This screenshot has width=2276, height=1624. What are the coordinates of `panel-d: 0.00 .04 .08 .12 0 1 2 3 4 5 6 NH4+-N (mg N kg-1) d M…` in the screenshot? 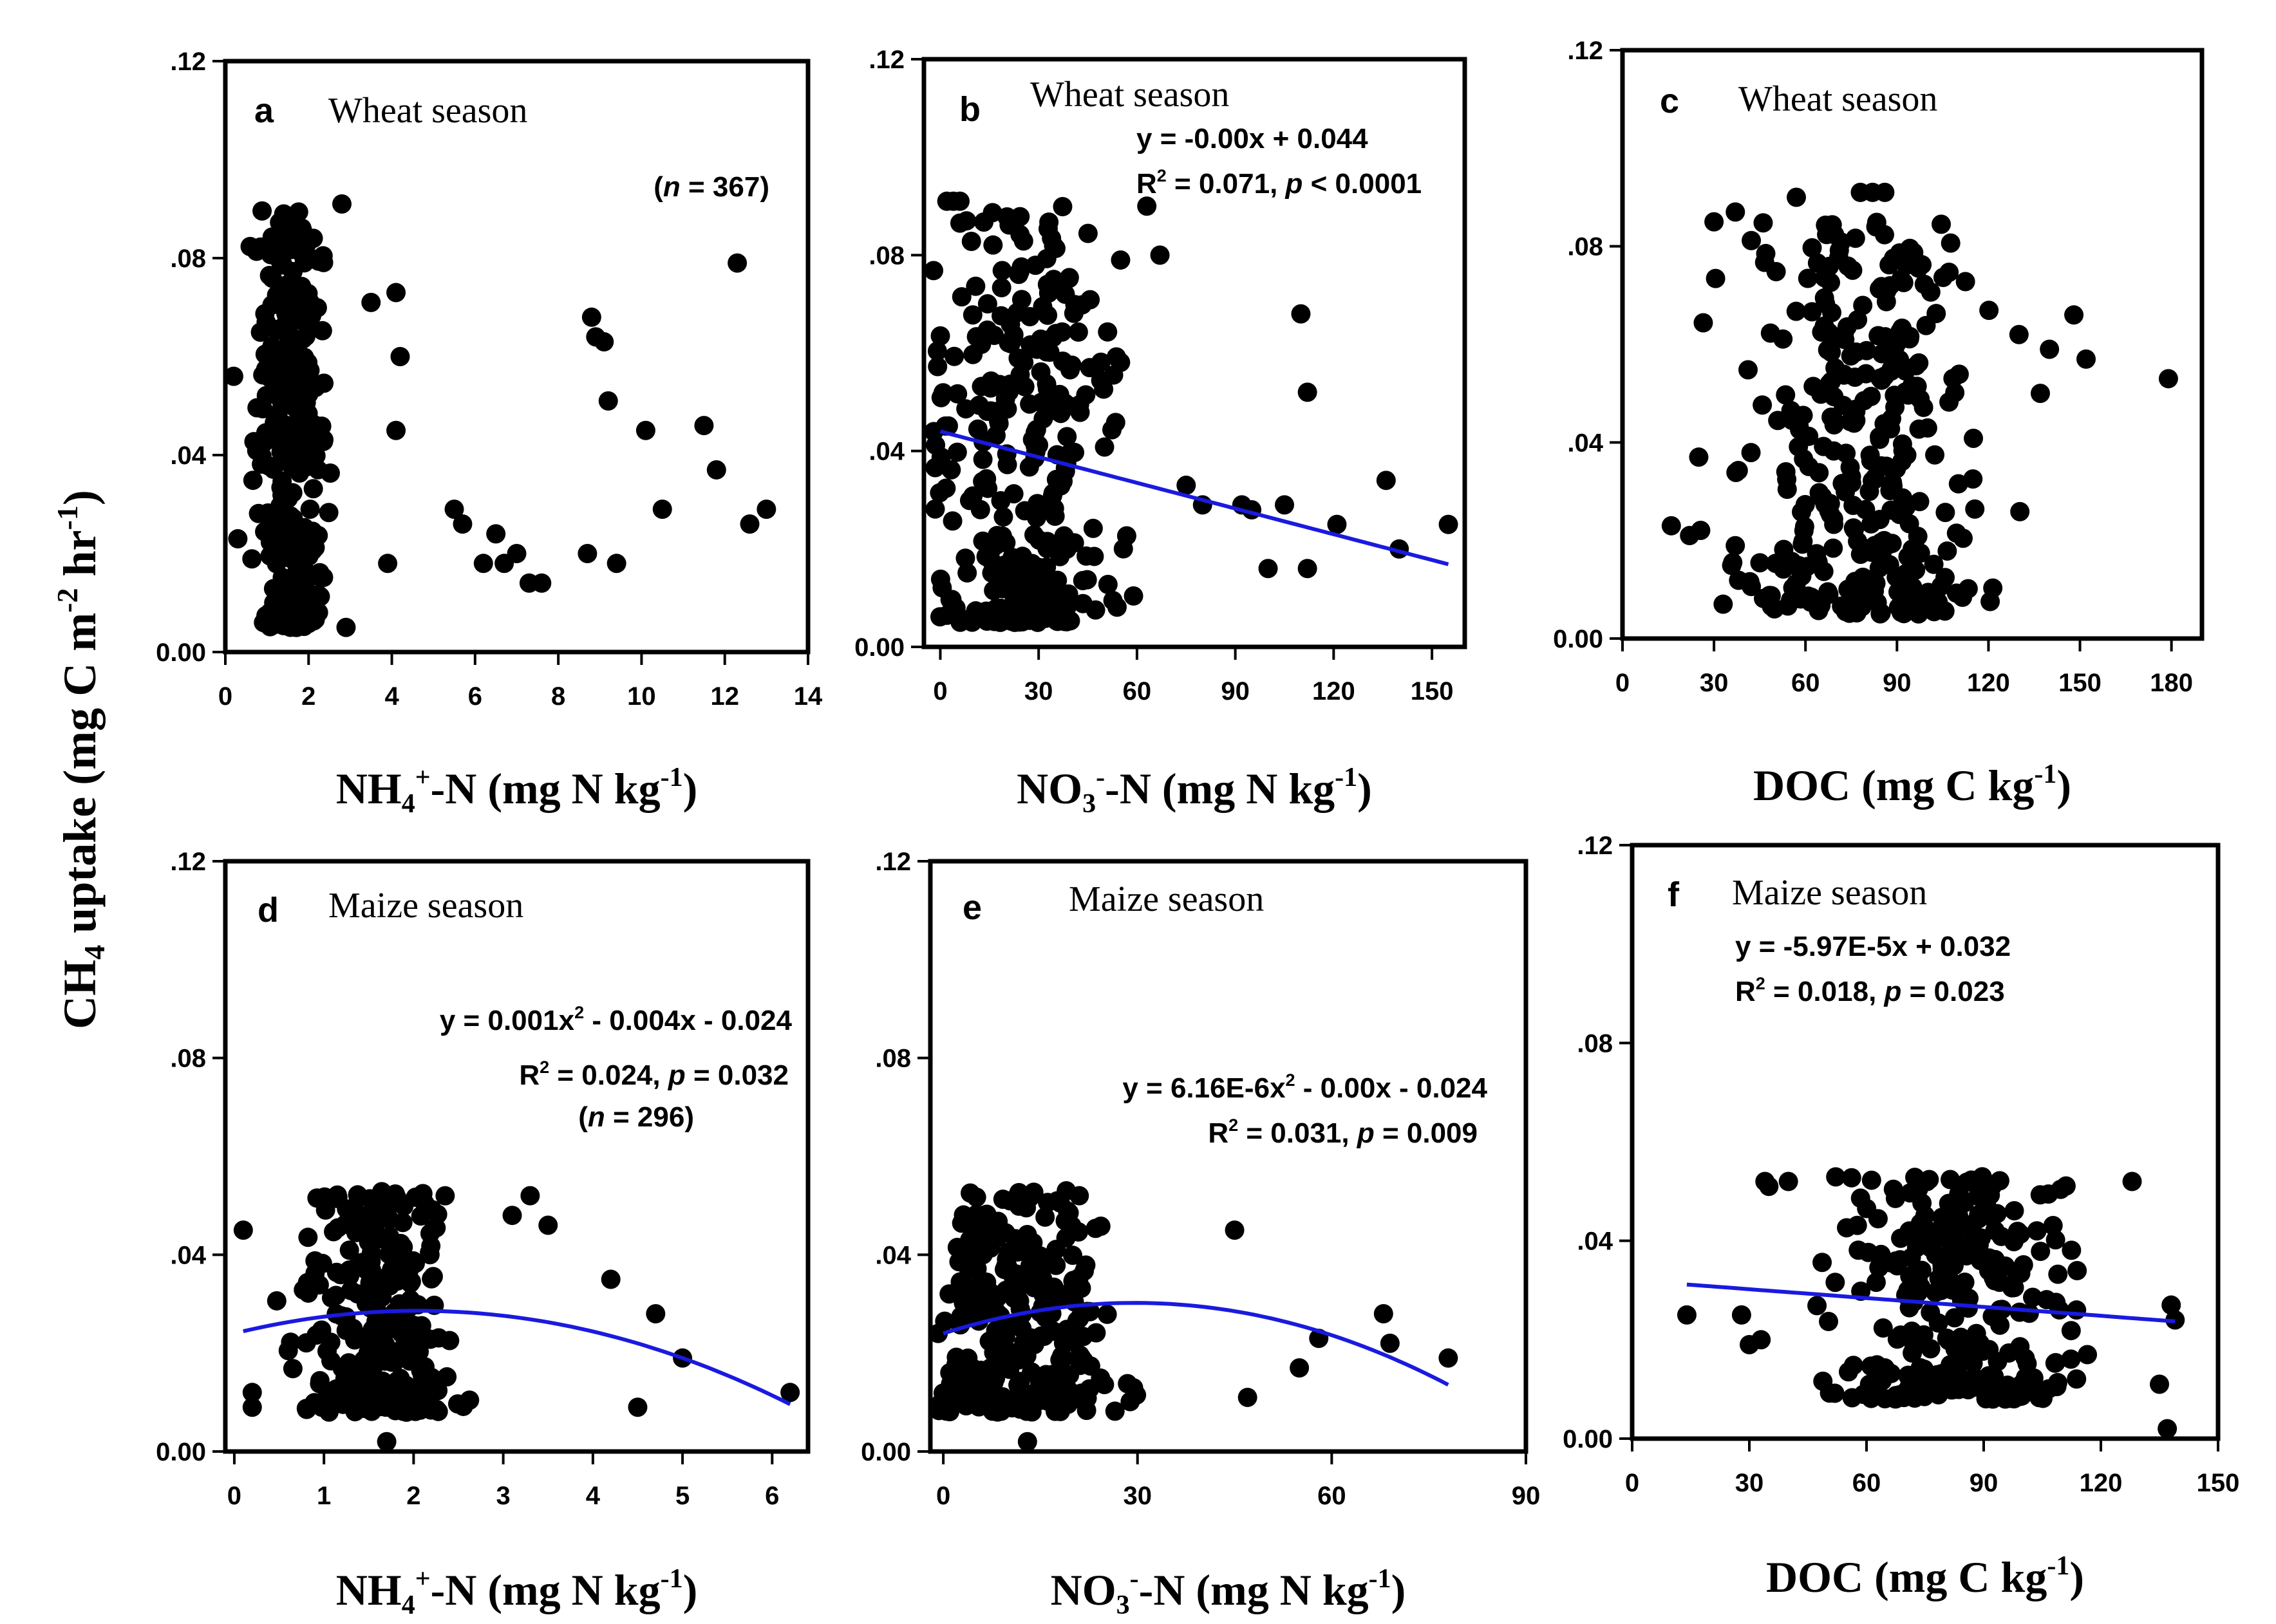 It's located at (484, 1234).